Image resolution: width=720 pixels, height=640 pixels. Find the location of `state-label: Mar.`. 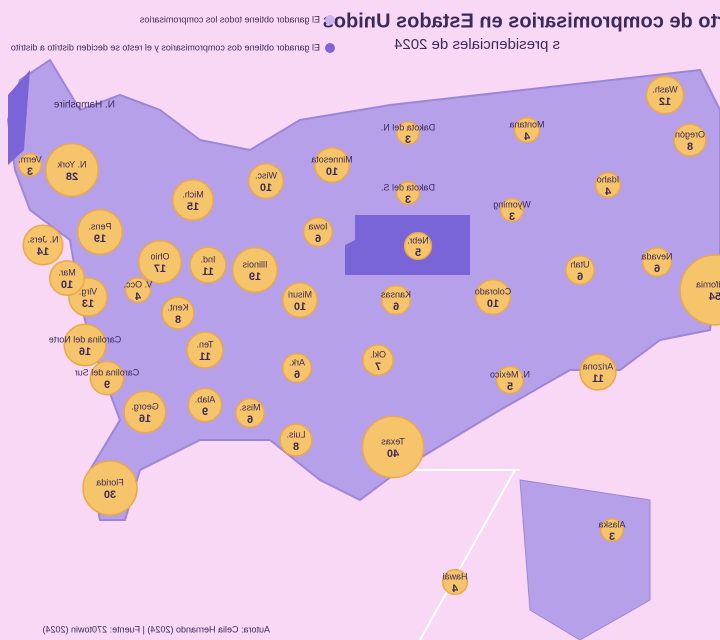

state-label: Mar. is located at coordinates (67, 272).